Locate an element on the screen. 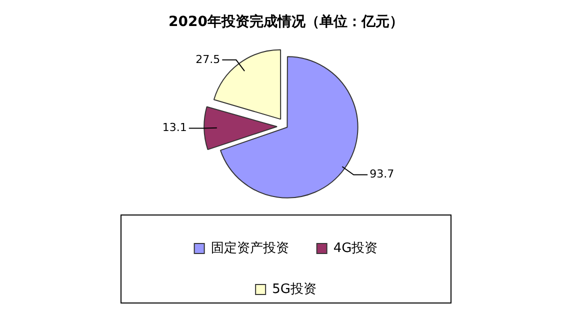 This screenshot has height=318, width=572. chart-title: 2020年投资完成情况（单位：亿元） is located at coordinates (286, 21).